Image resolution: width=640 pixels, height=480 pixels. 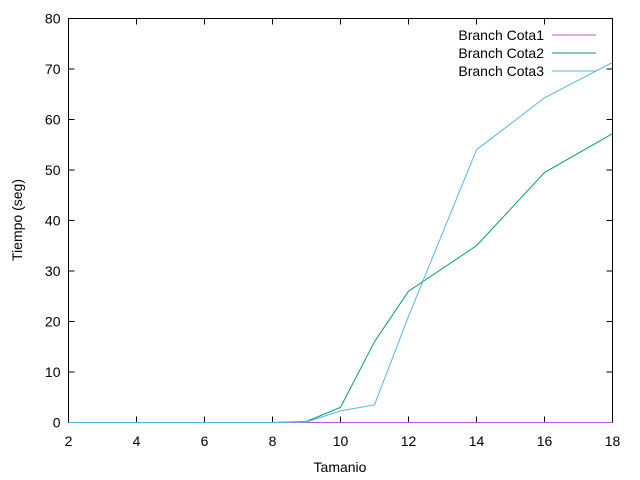 I want to click on y-tick-label: 60, so click(x=53, y=120).